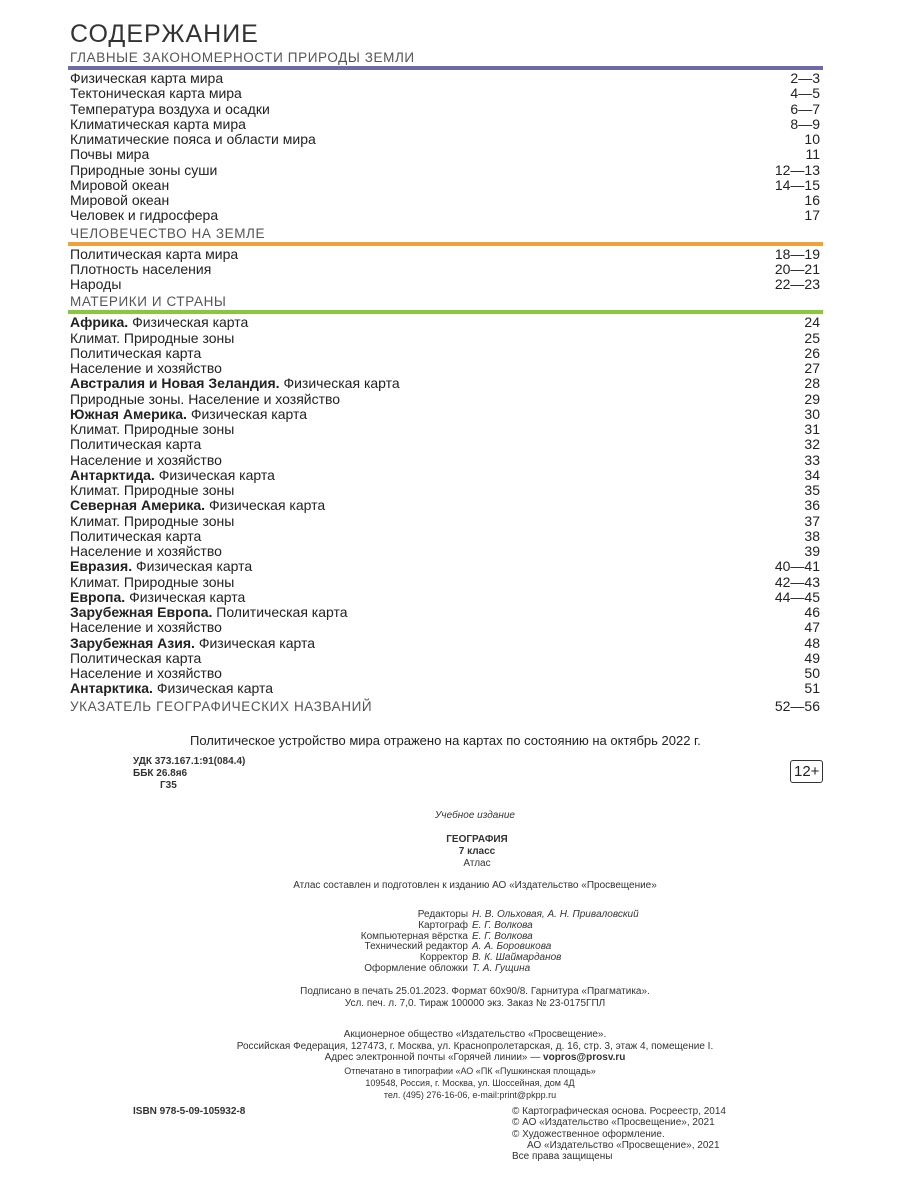 The image size is (900, 1200). Describe the element at coordinates (797, 705) in the screenshot. I see `index-pages: 52—56` at that location.